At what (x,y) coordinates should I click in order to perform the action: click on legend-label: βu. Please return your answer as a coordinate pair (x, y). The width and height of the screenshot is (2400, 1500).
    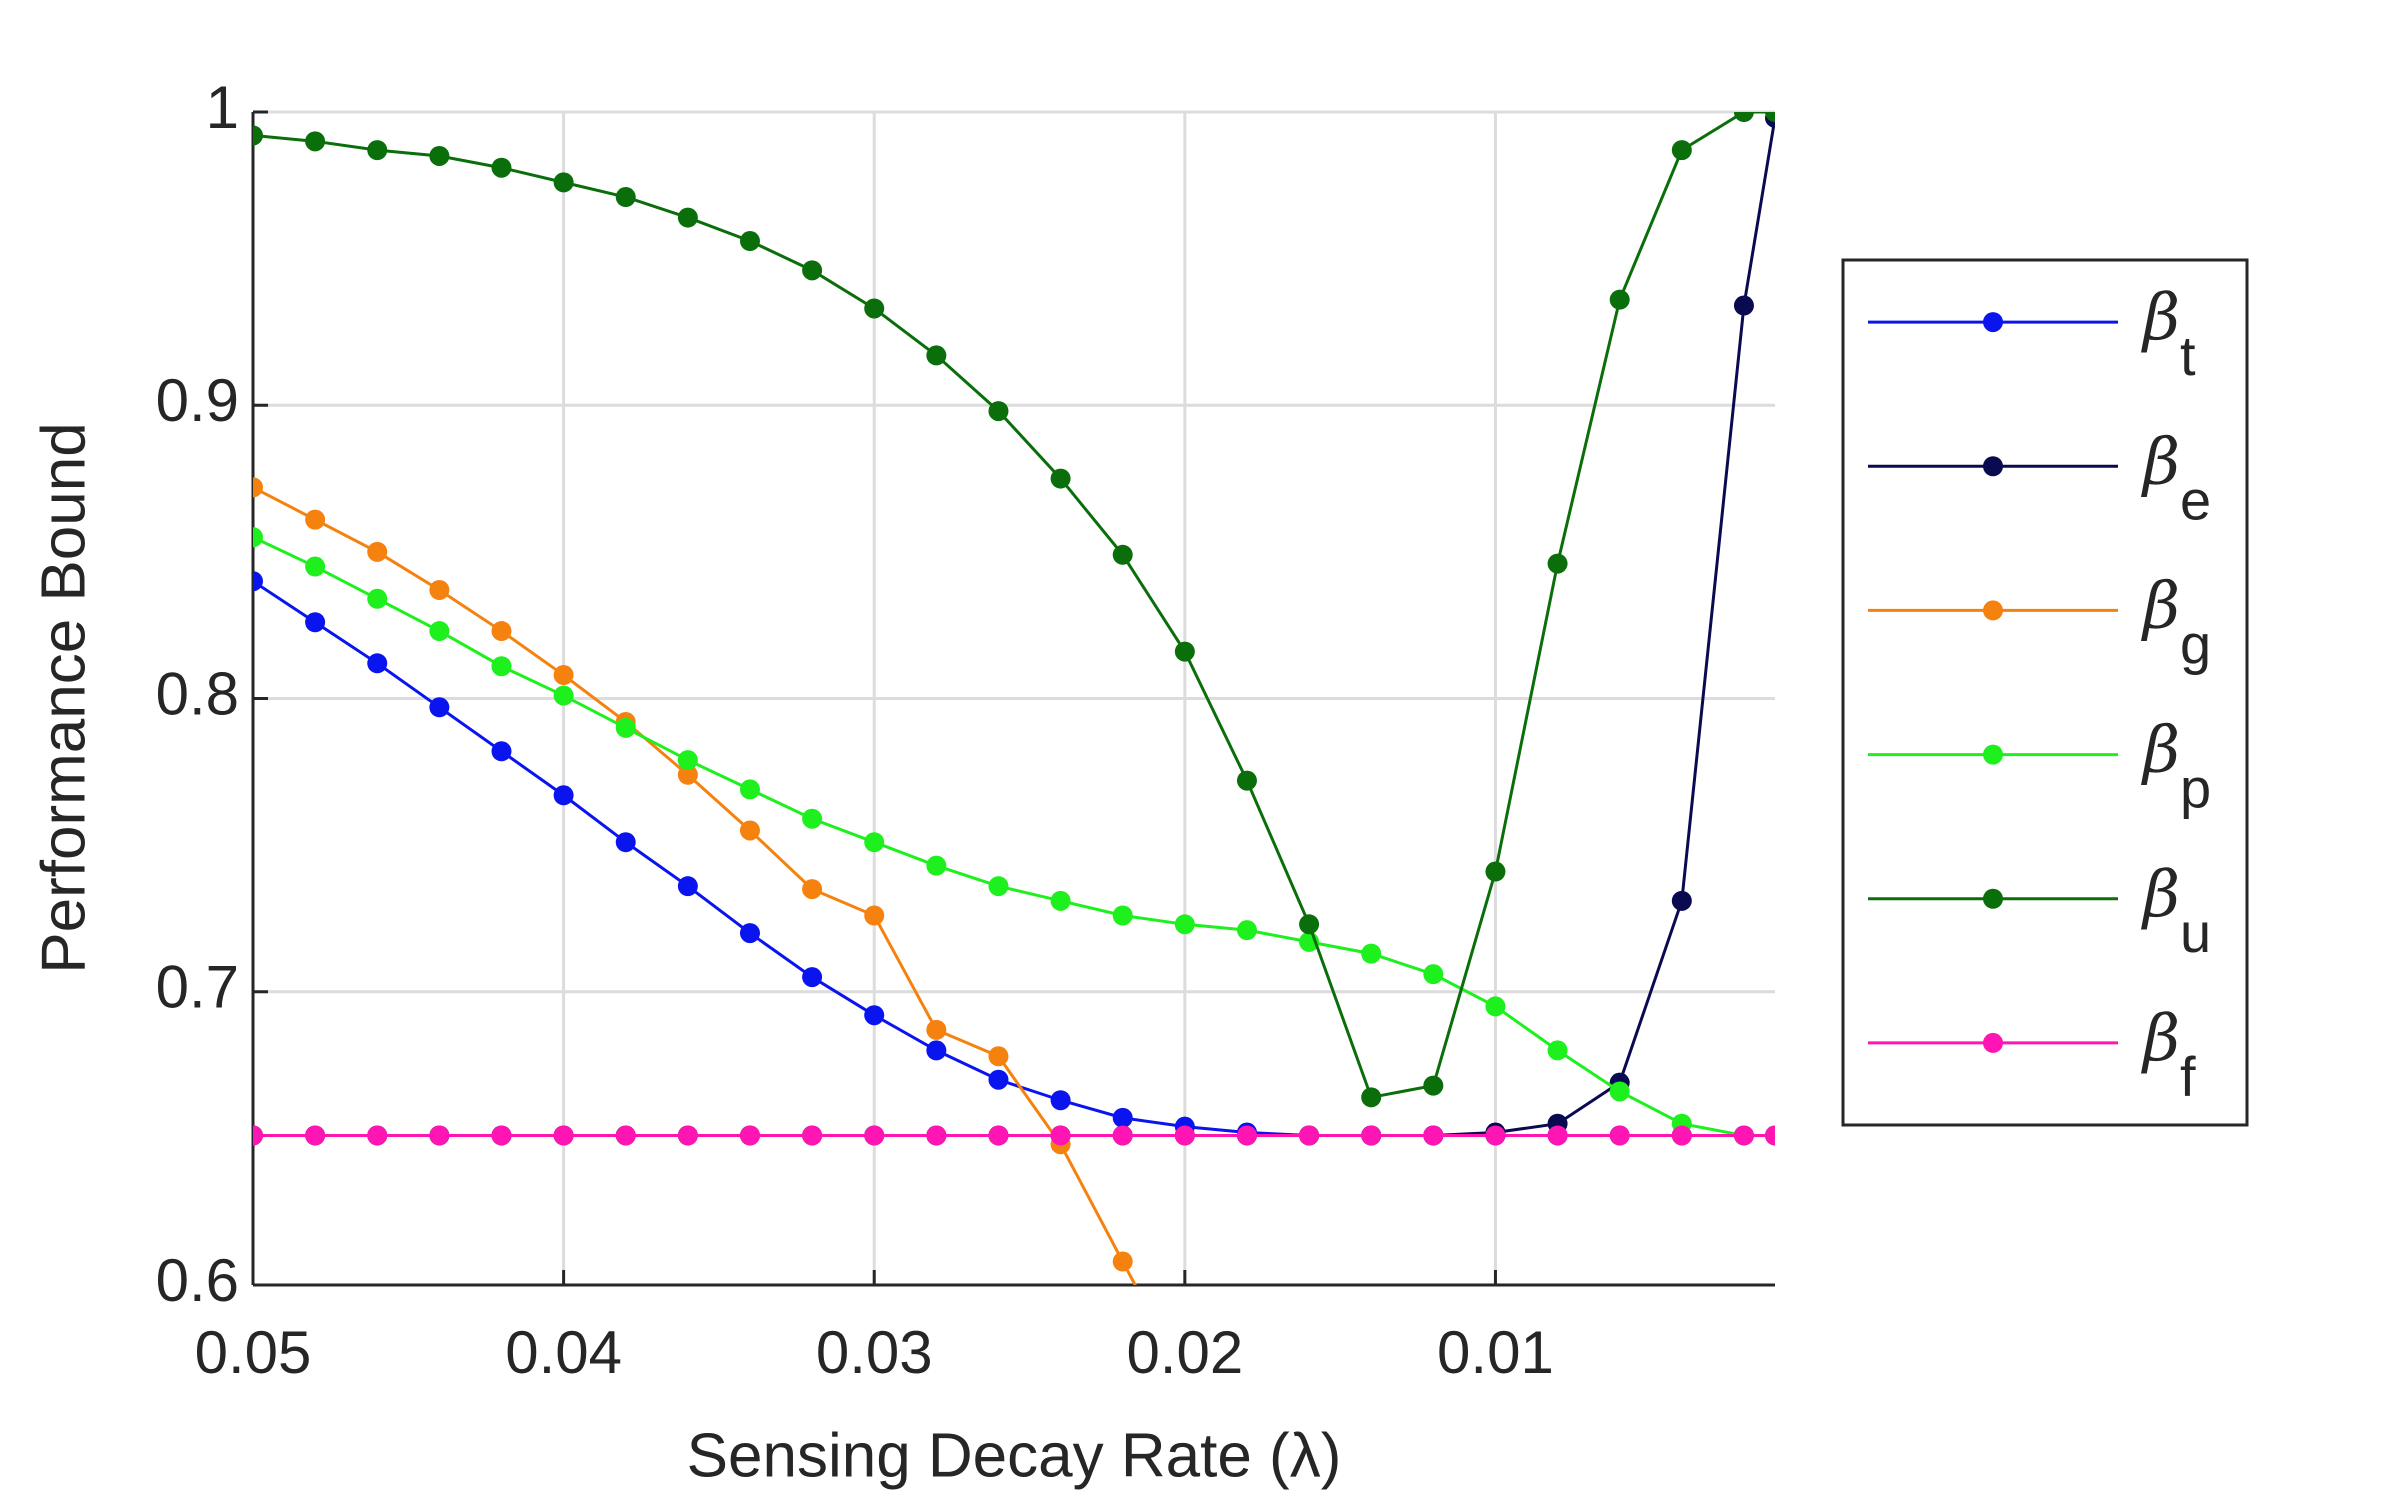
    Looking at the image, I should click on (2176, 910).